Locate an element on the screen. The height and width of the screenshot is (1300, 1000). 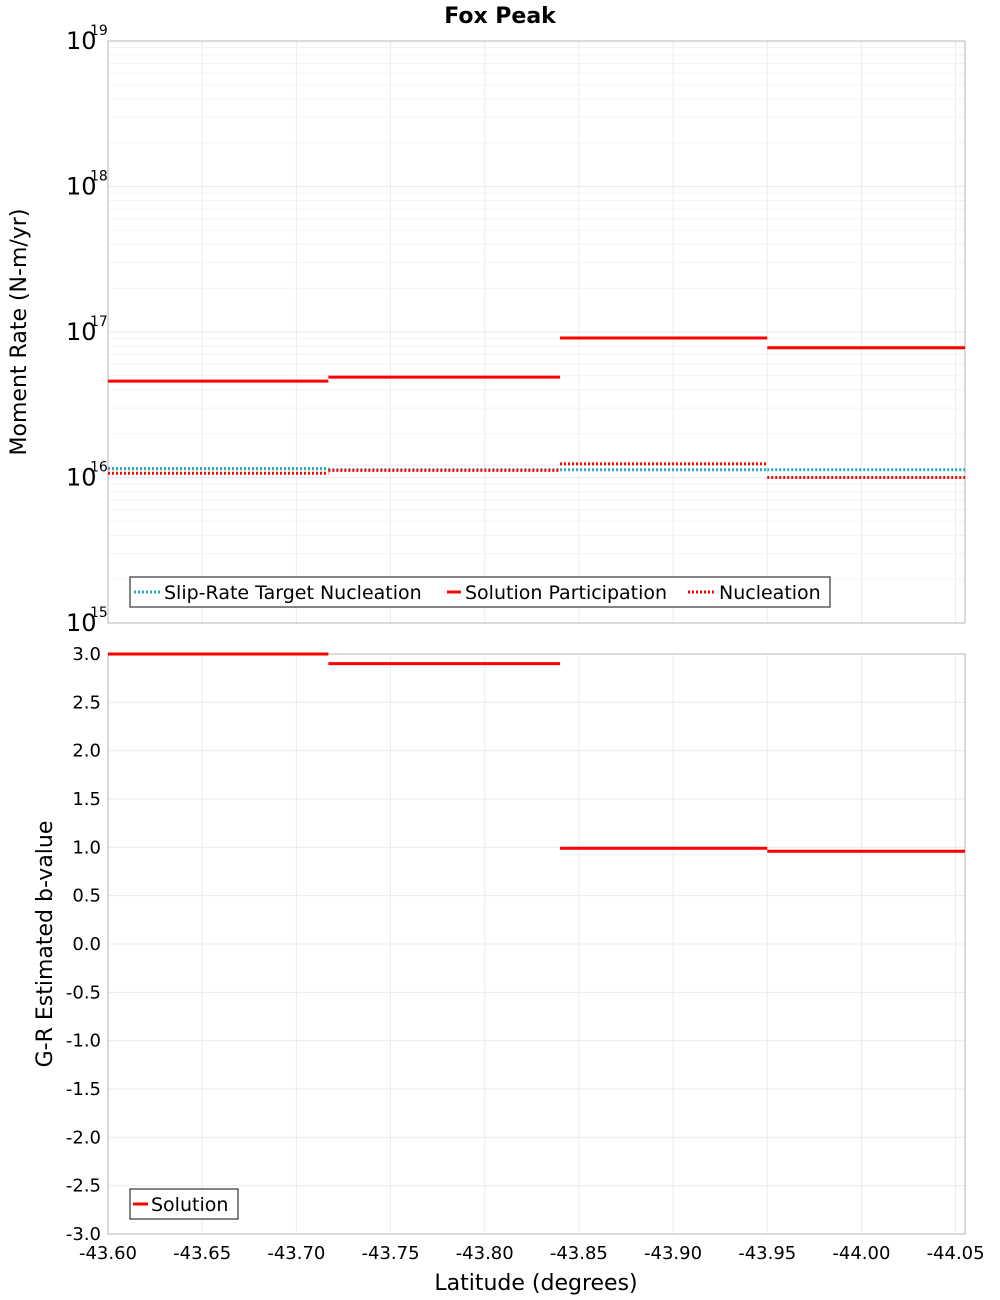
b-value-y-tick-label: 1.5 is located at coordinates (86, 799).